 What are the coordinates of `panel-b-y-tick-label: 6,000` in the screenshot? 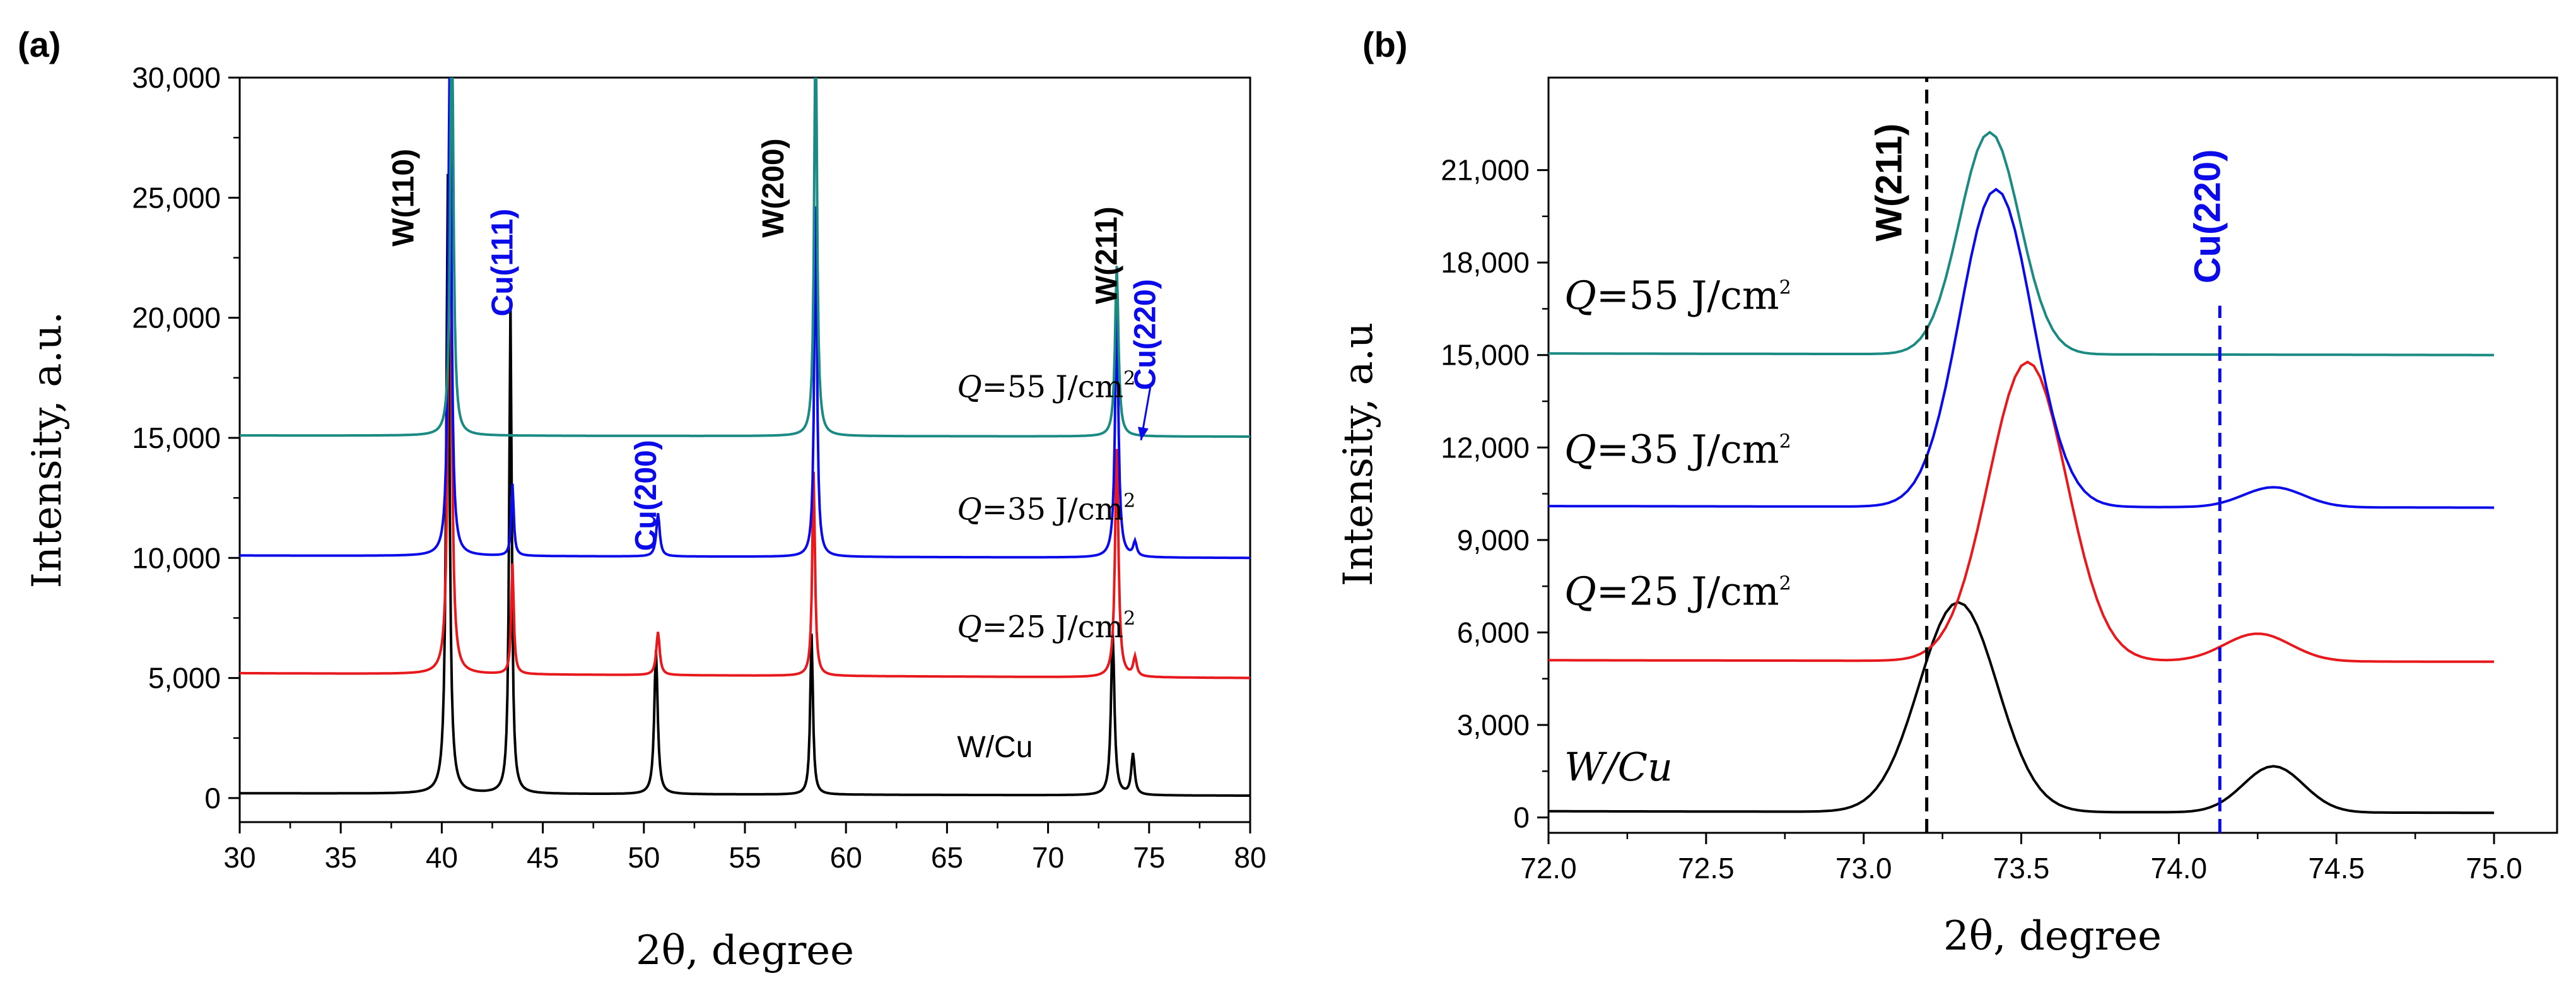 It's located at (1493, 632).